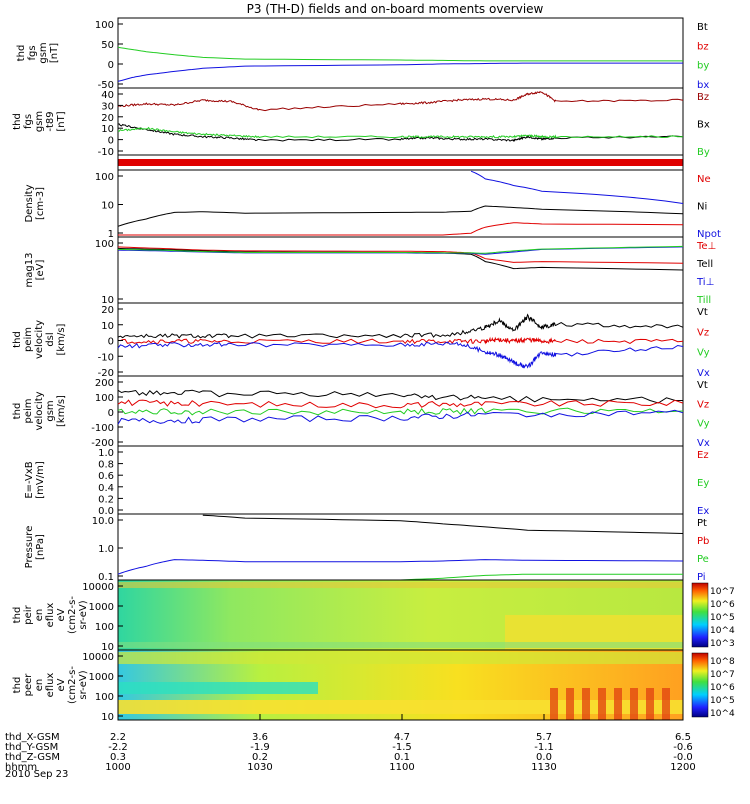 This screenshot has height=804, width=750. What do you see at coordinates (702, 207) in the screenshot?
I see `panel-4-legend-ni: Ni` at bounding box center [702, 207].